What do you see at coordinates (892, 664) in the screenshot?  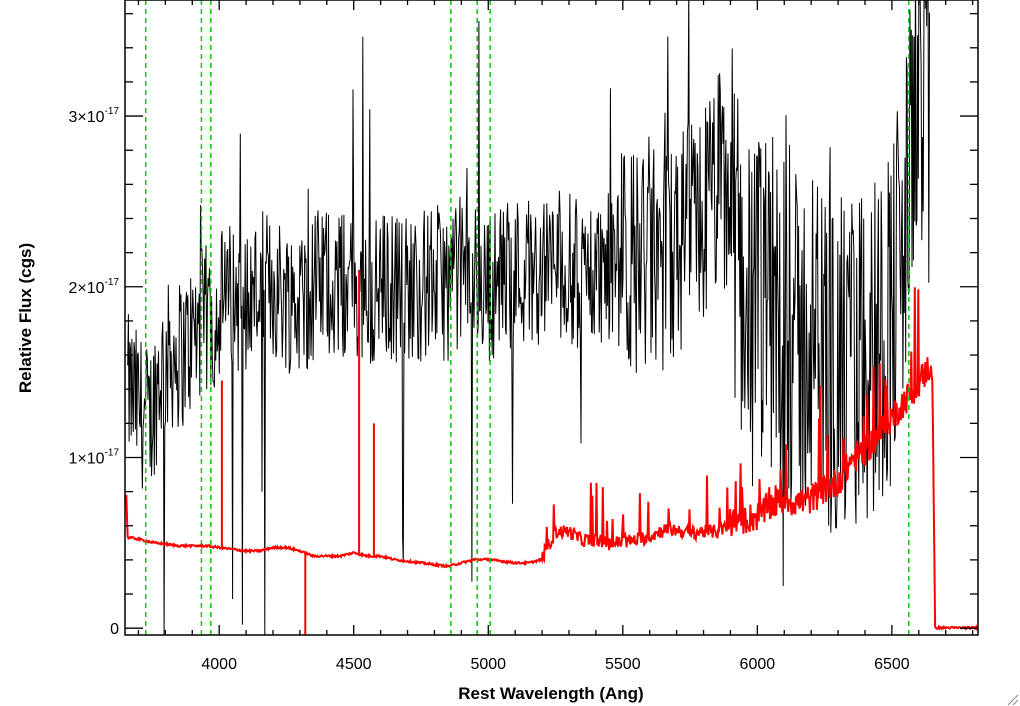 I see `x-tick-label: 6500` at bounding box center [892, 664].